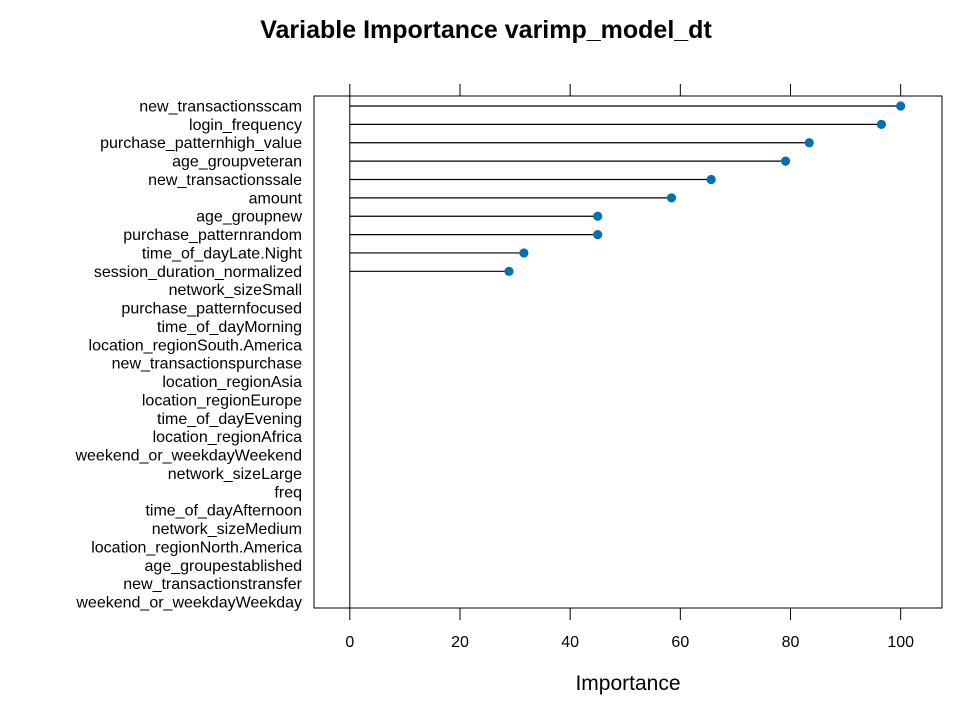 This screenshot has width=979, height=705. What do you see at coordinates (222, 400) in the screenshot?
I see `category-label: location_regionEurope` at bounding box center [222, 400].